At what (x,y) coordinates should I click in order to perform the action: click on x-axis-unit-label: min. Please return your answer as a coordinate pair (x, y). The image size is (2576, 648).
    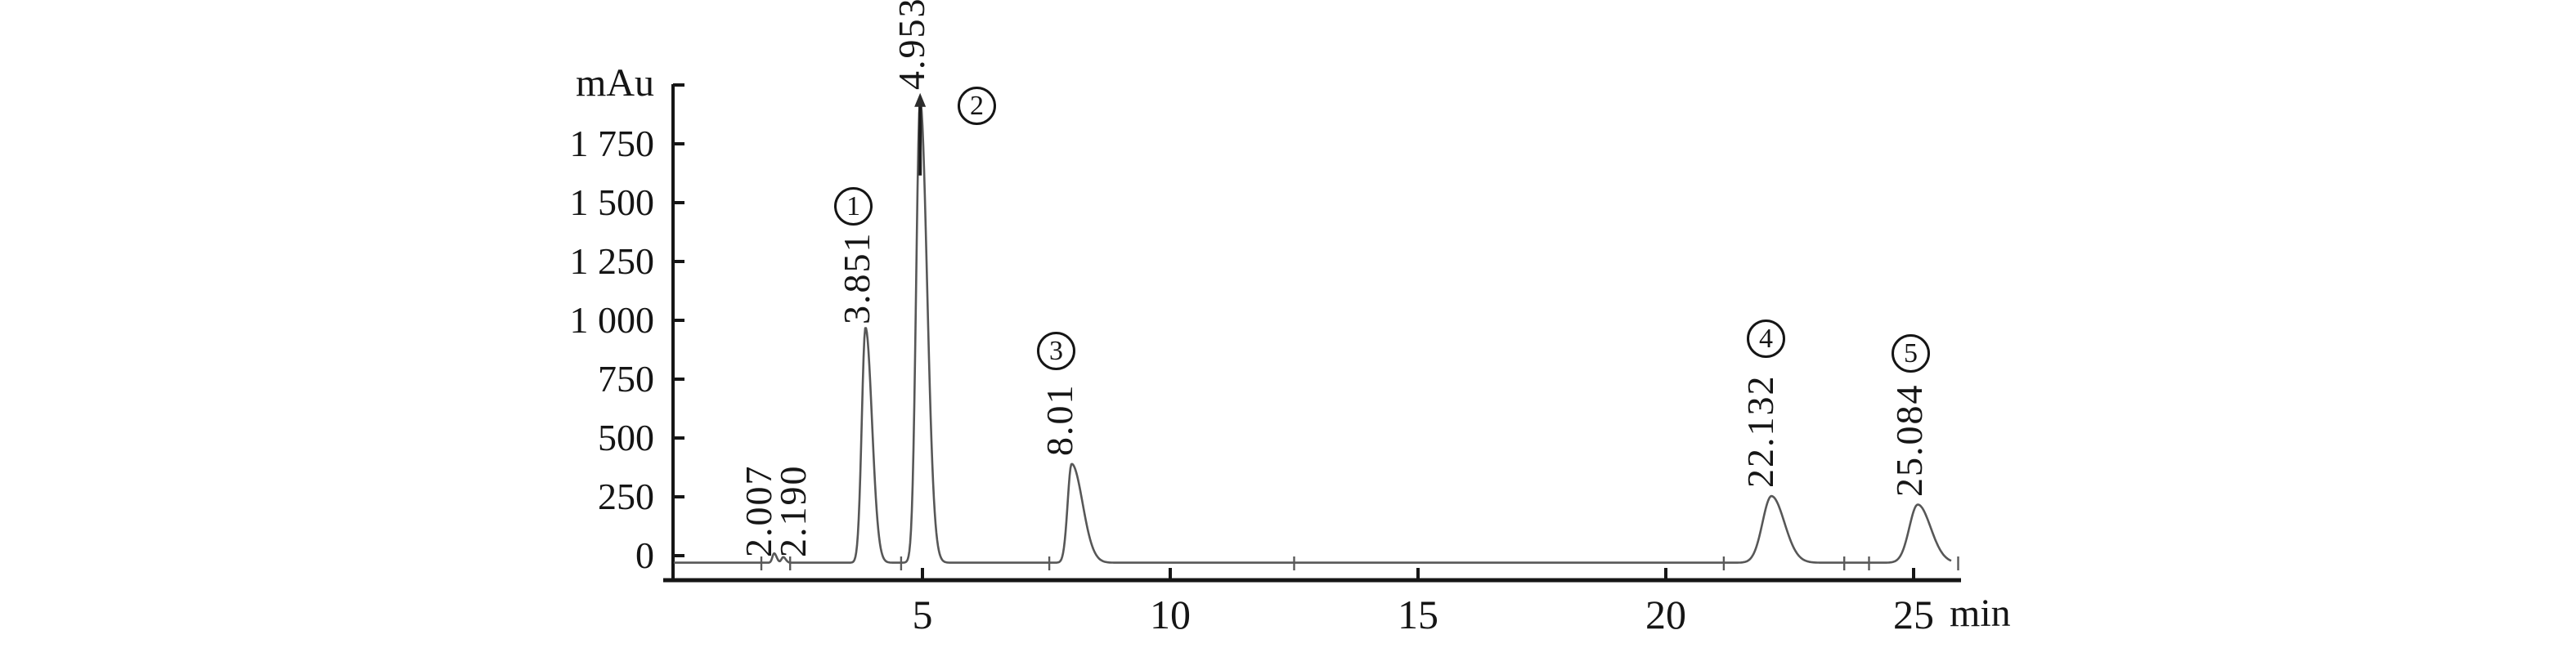
    Looking at the image, I should click on (1981, 613).